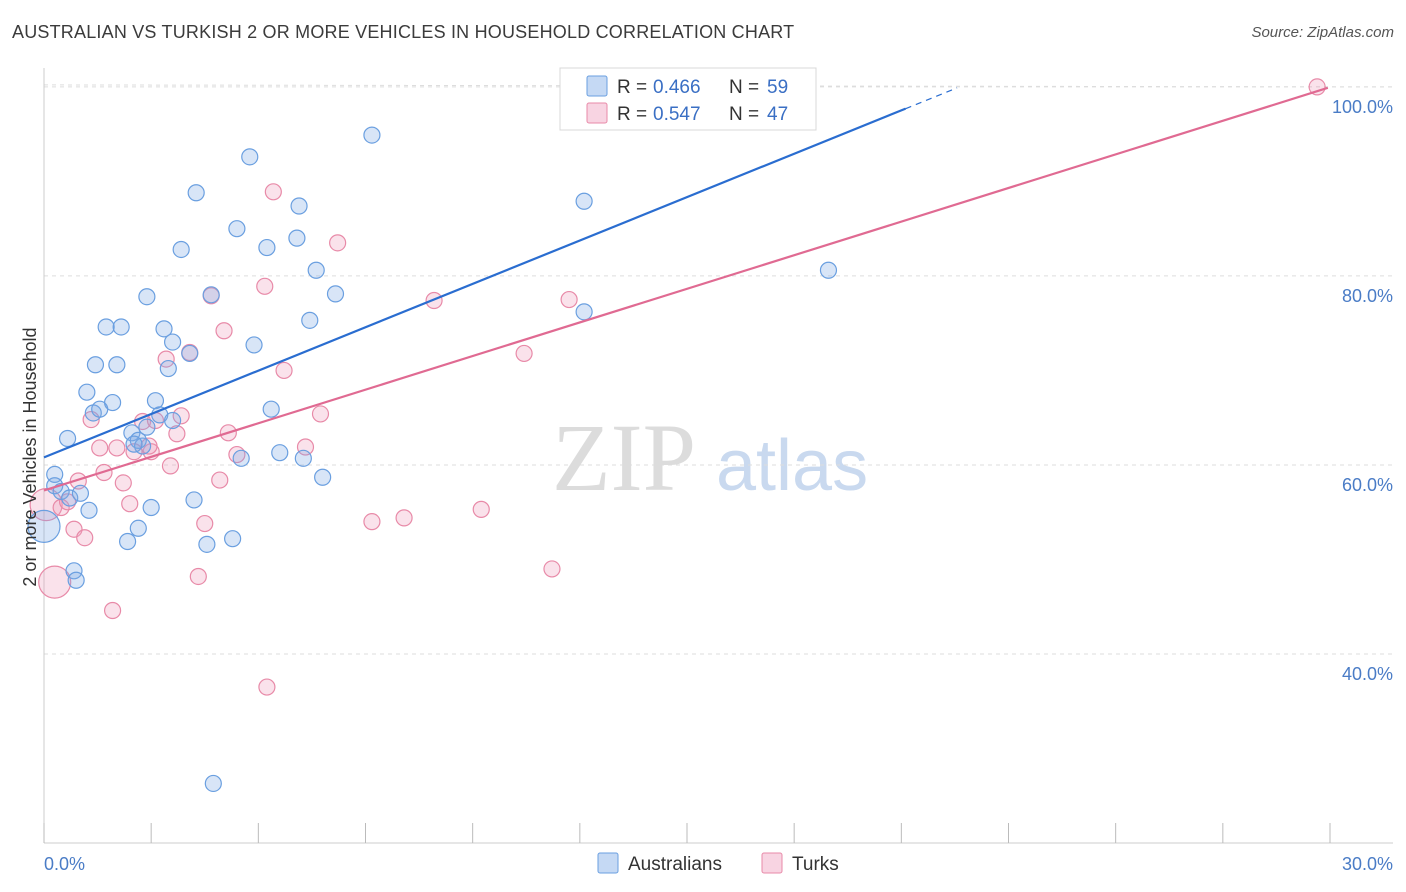 This screenshot has width=1406, height=892. What do you see at coordinates (677, 114) in the screenshot?
I see `legend-r-value-2: 0.547` at bounding box center [677, 114].